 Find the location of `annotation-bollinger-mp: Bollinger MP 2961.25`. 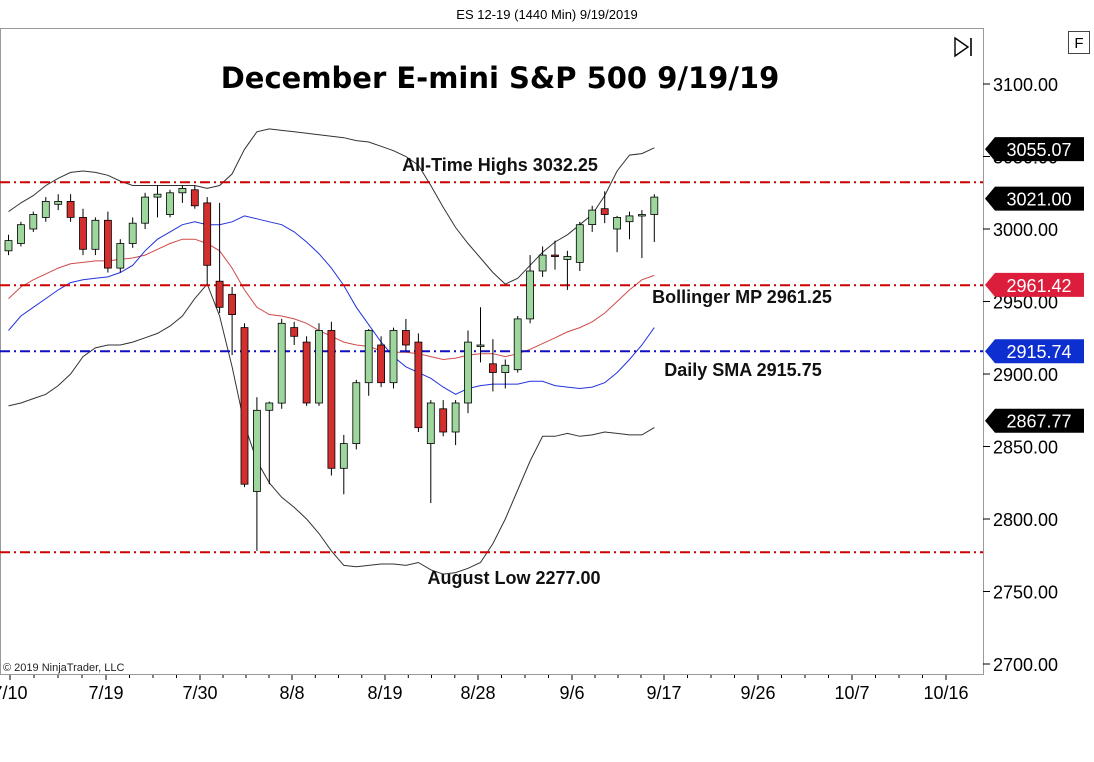

annotation-bollinger-mp: Bollinger MP 2961.25 is located at coordinates (742, 297).